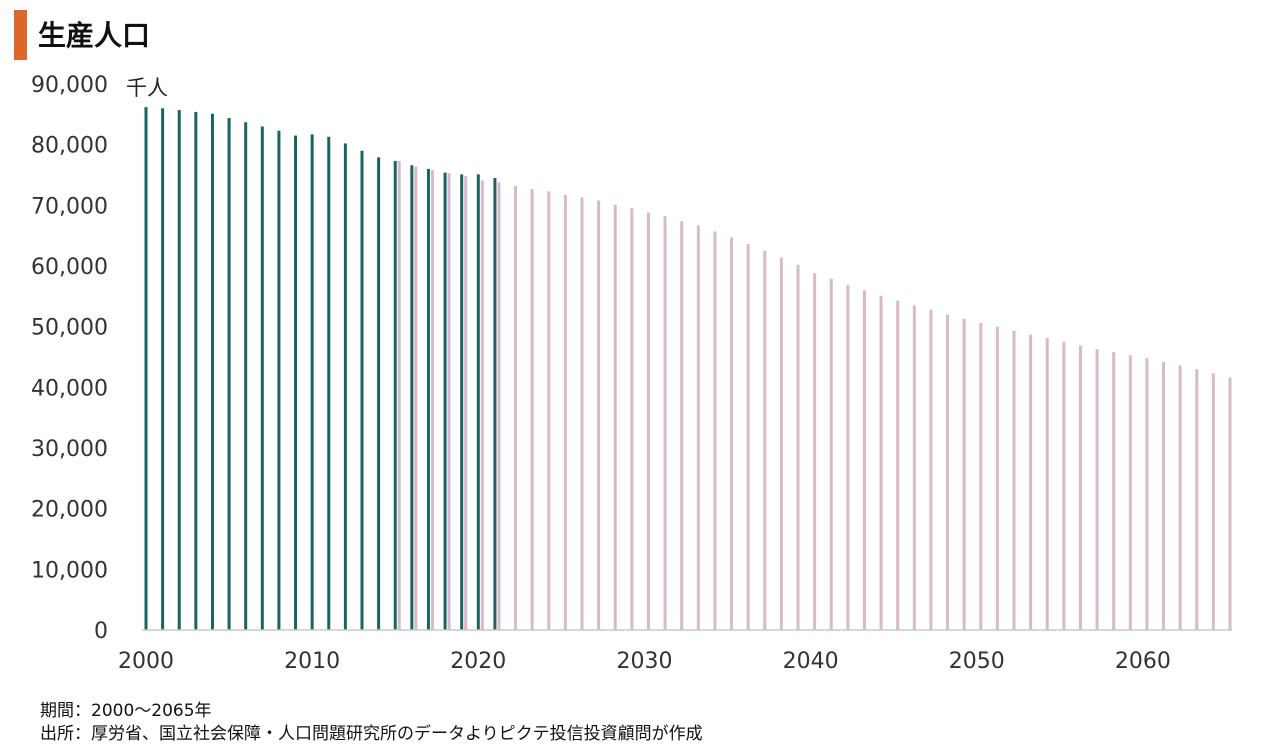  Describe the element at coordinates (69, 328) in the screenshot. I see `y-tick-label: 50,000` at that location.